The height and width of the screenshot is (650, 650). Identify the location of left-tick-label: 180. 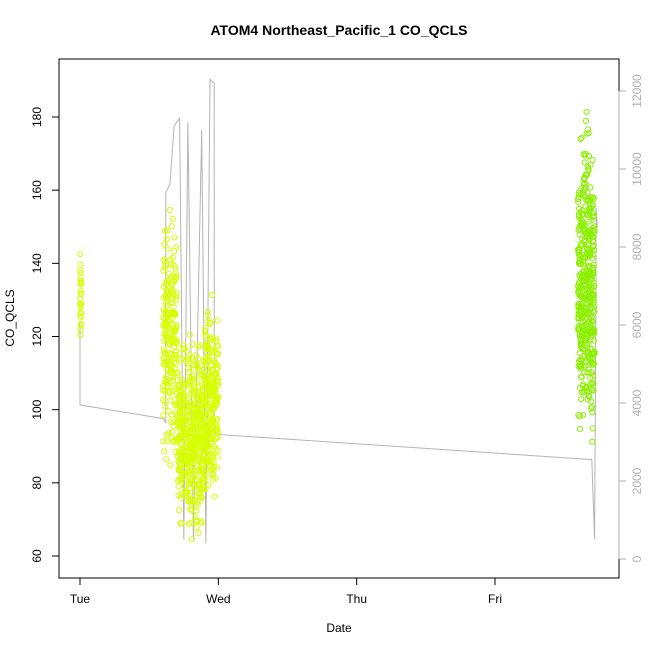
(37, 117).